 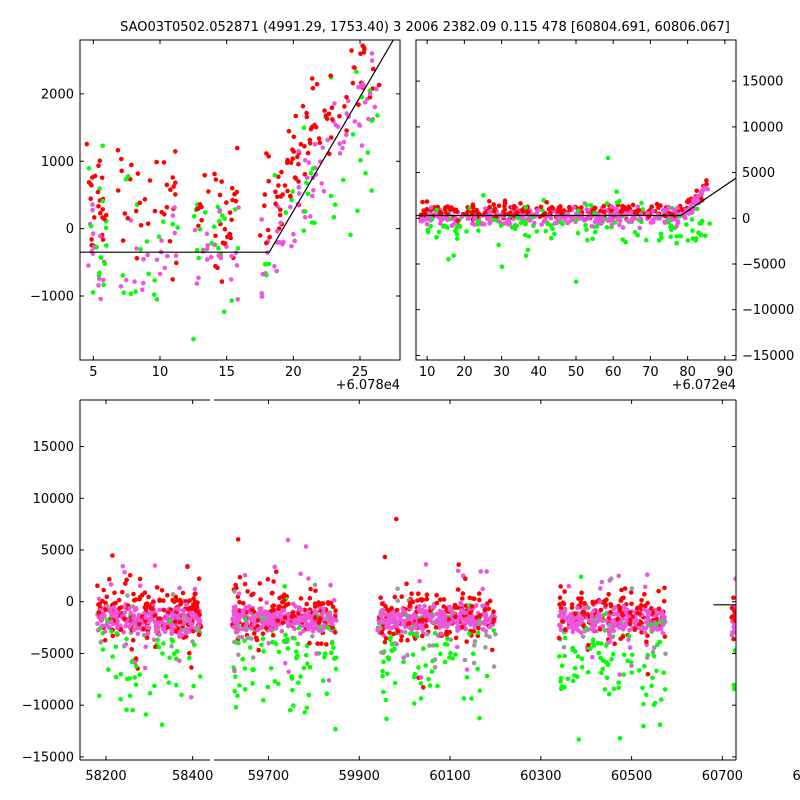 I want to click on x-tick-label: 50, so click(x=576, y=372).